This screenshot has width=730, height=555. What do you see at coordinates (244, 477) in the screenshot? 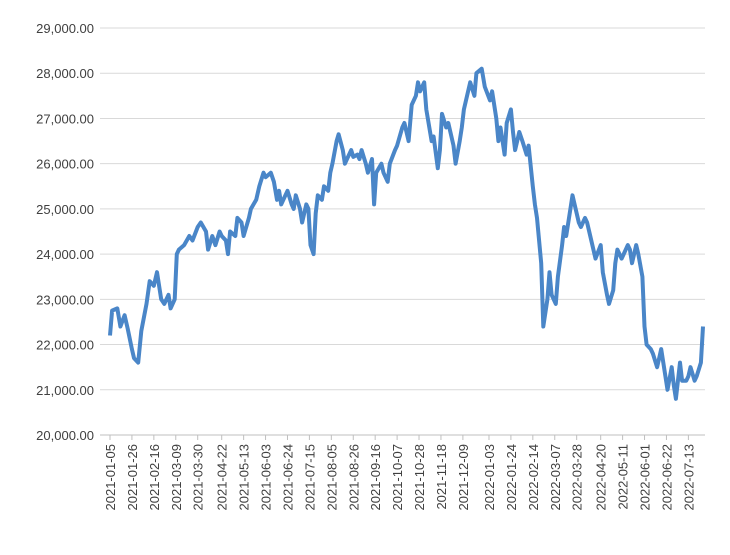
I see `x-tick-label: 2021-05-13` at bounding box center [244, 477].